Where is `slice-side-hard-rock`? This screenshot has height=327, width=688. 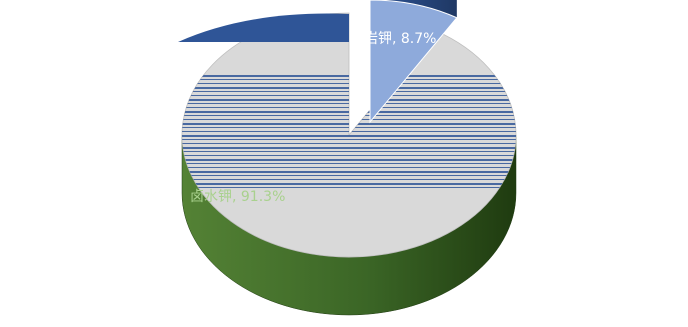 slice-side-hard-rock is located at coordinates (414, 9).